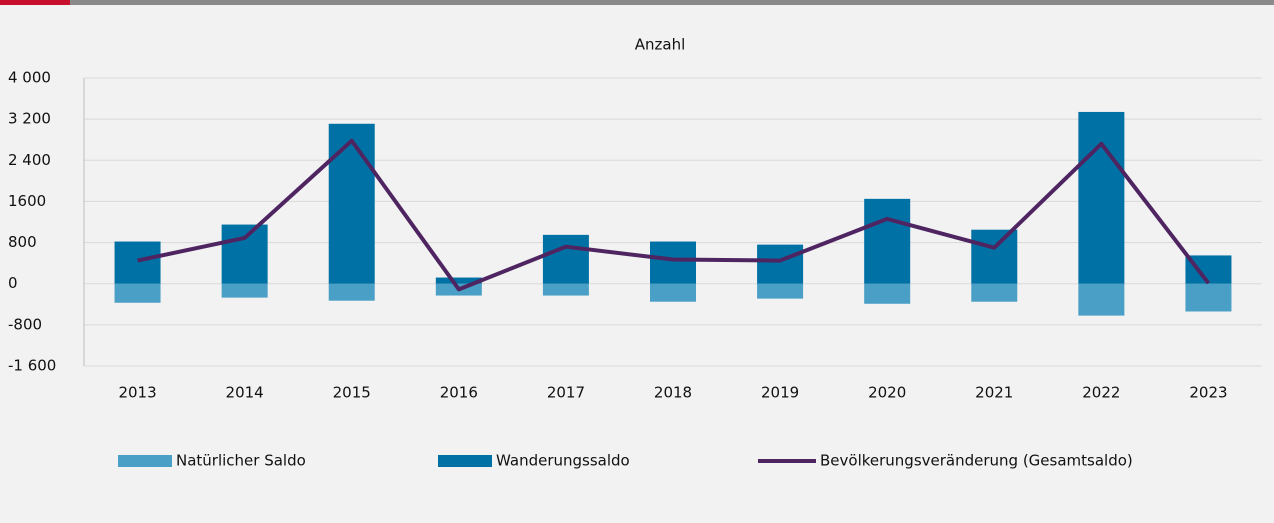  What do you see at coordinates (673, 393) in the screenshot?
I see `x-tick-label: 2018` at bounding box center [673, 393].